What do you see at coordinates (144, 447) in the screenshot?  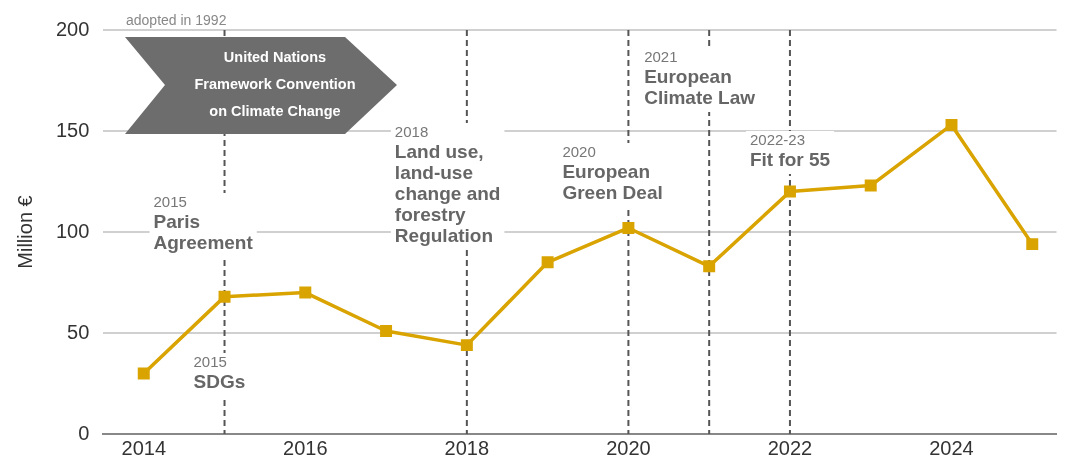 I see `x-tick-label: 2014` at bounding box center [144, 447].